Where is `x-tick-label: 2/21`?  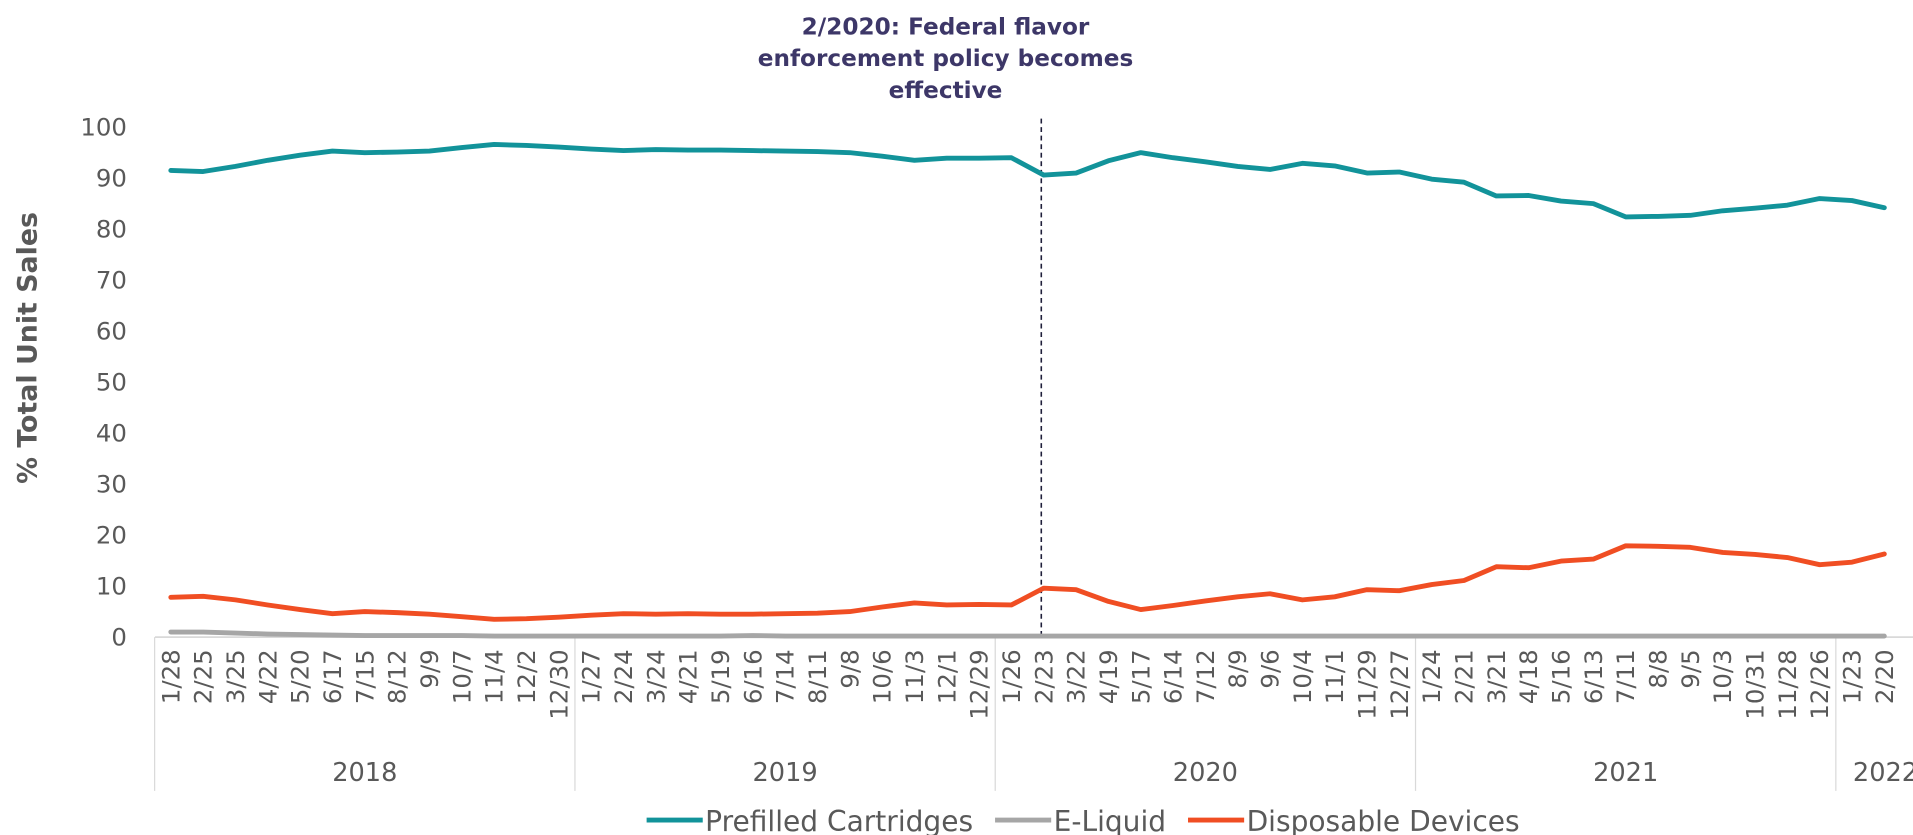 x-tick-label: 2/21 is located at coordinates (1464, 676).